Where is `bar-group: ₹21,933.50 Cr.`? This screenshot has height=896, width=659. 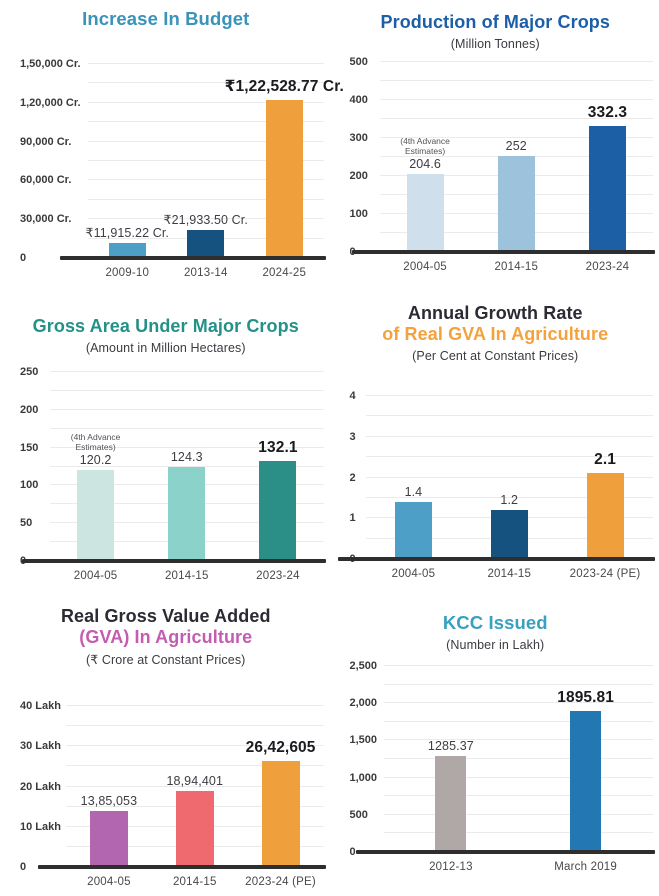
bar-group: ₹21,933.50 Cr. is located at coordinates (206, 161).